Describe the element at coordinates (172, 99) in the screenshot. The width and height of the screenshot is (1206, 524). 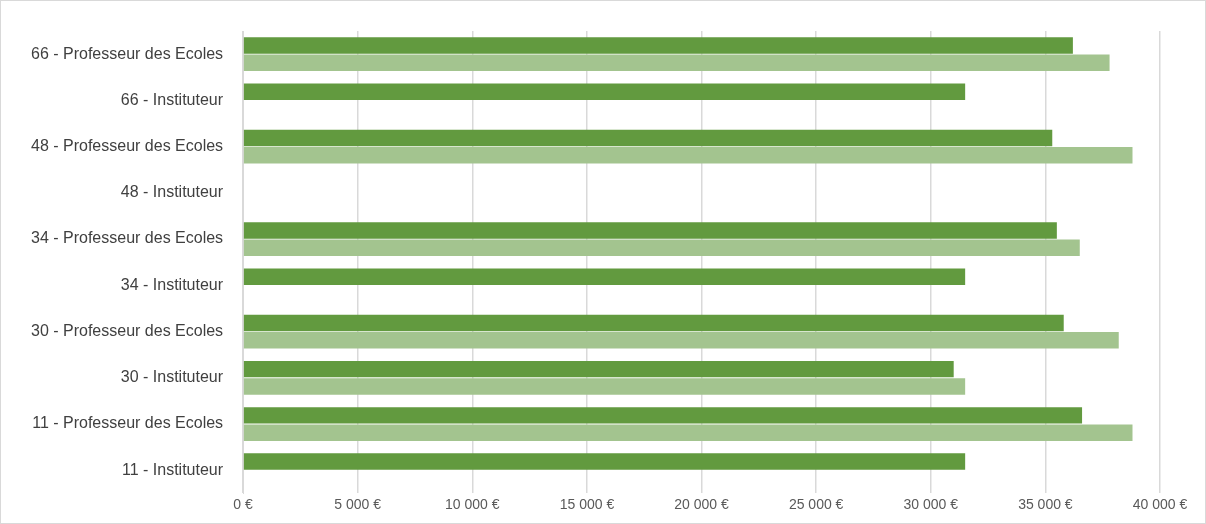
I see `y-tick-label: 66 - Instituteur` at that location.